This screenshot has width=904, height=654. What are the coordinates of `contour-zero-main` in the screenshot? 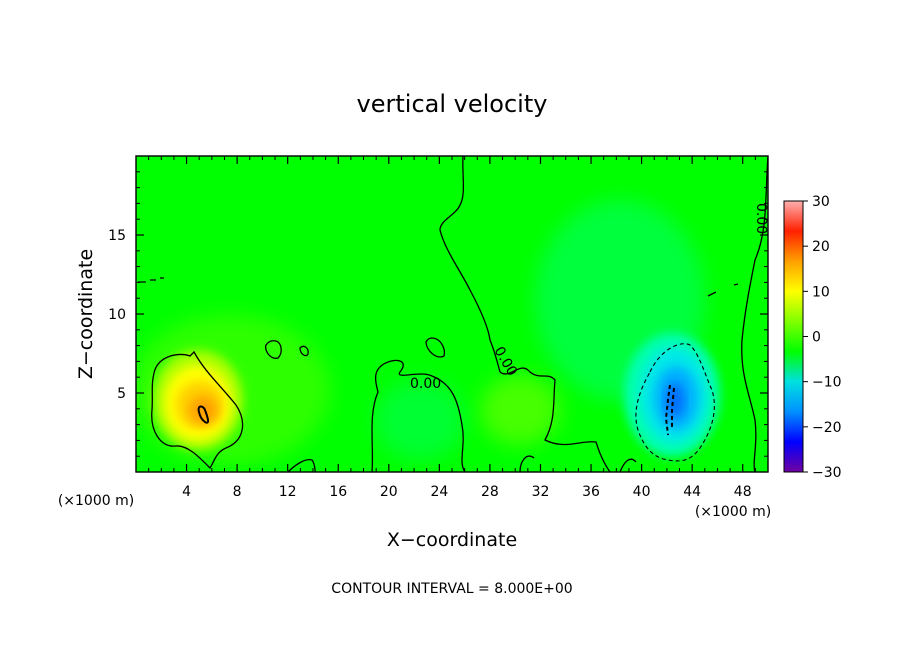 It's located at (470, 264).